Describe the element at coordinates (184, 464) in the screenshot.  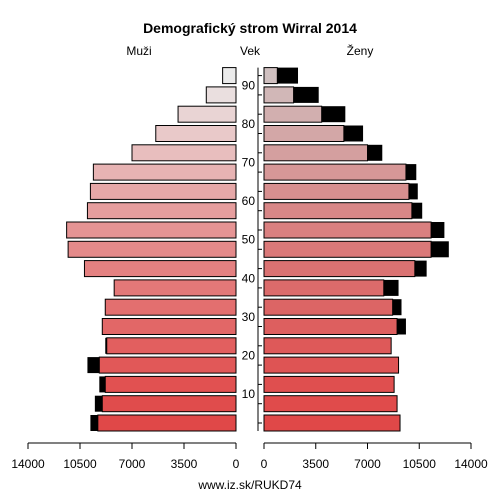
I see `male-x-tick-label: 3500` at that location.